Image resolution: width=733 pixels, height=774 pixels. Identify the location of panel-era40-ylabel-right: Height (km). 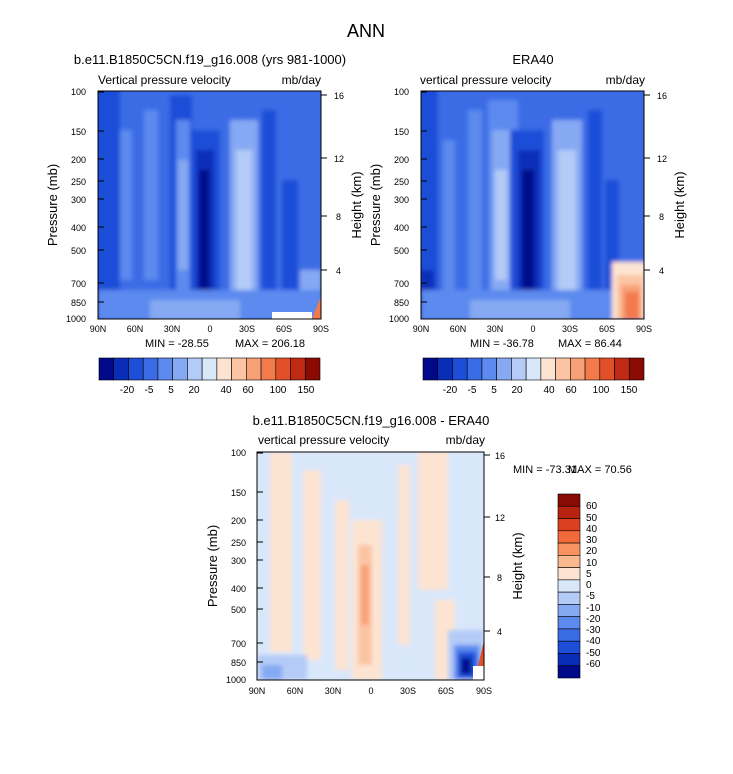
(679, 204).